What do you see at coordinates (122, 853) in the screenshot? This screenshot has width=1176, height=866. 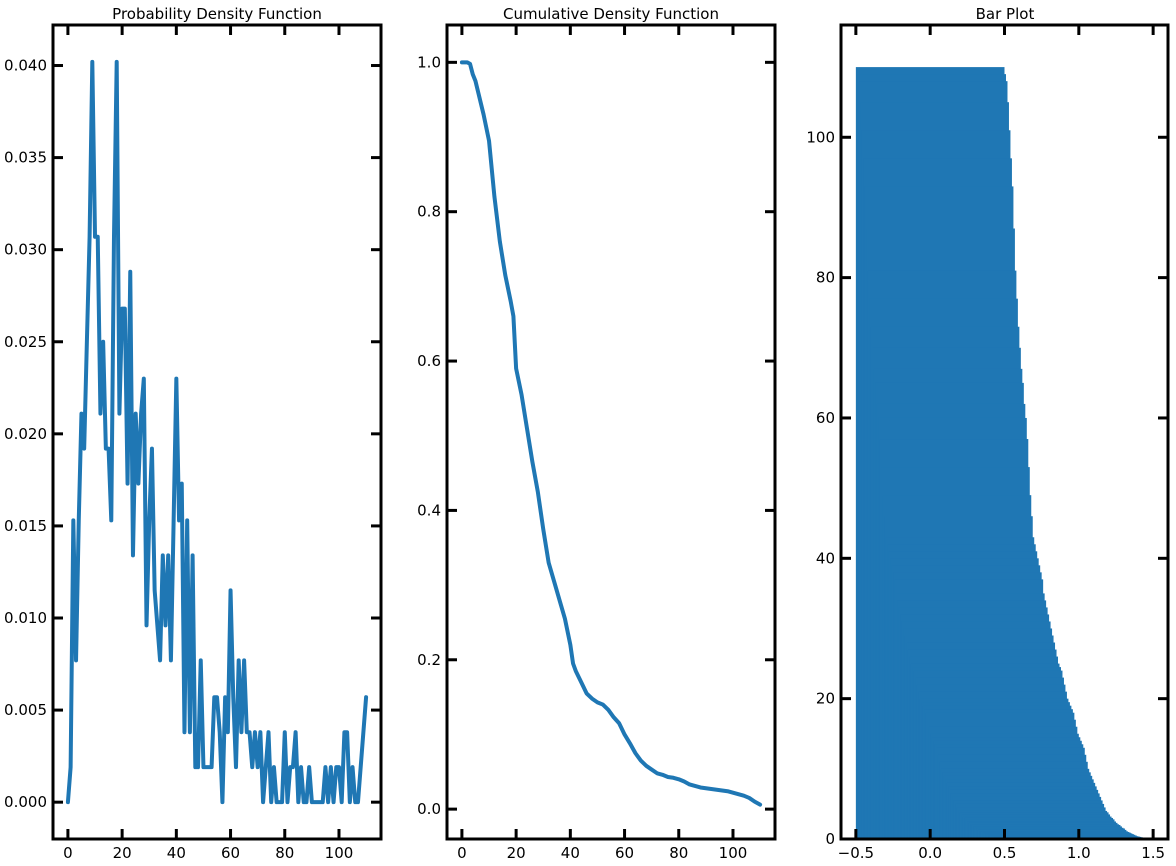 I see `pdf-x-tick-label: 20` at bounding box center [122, 853].